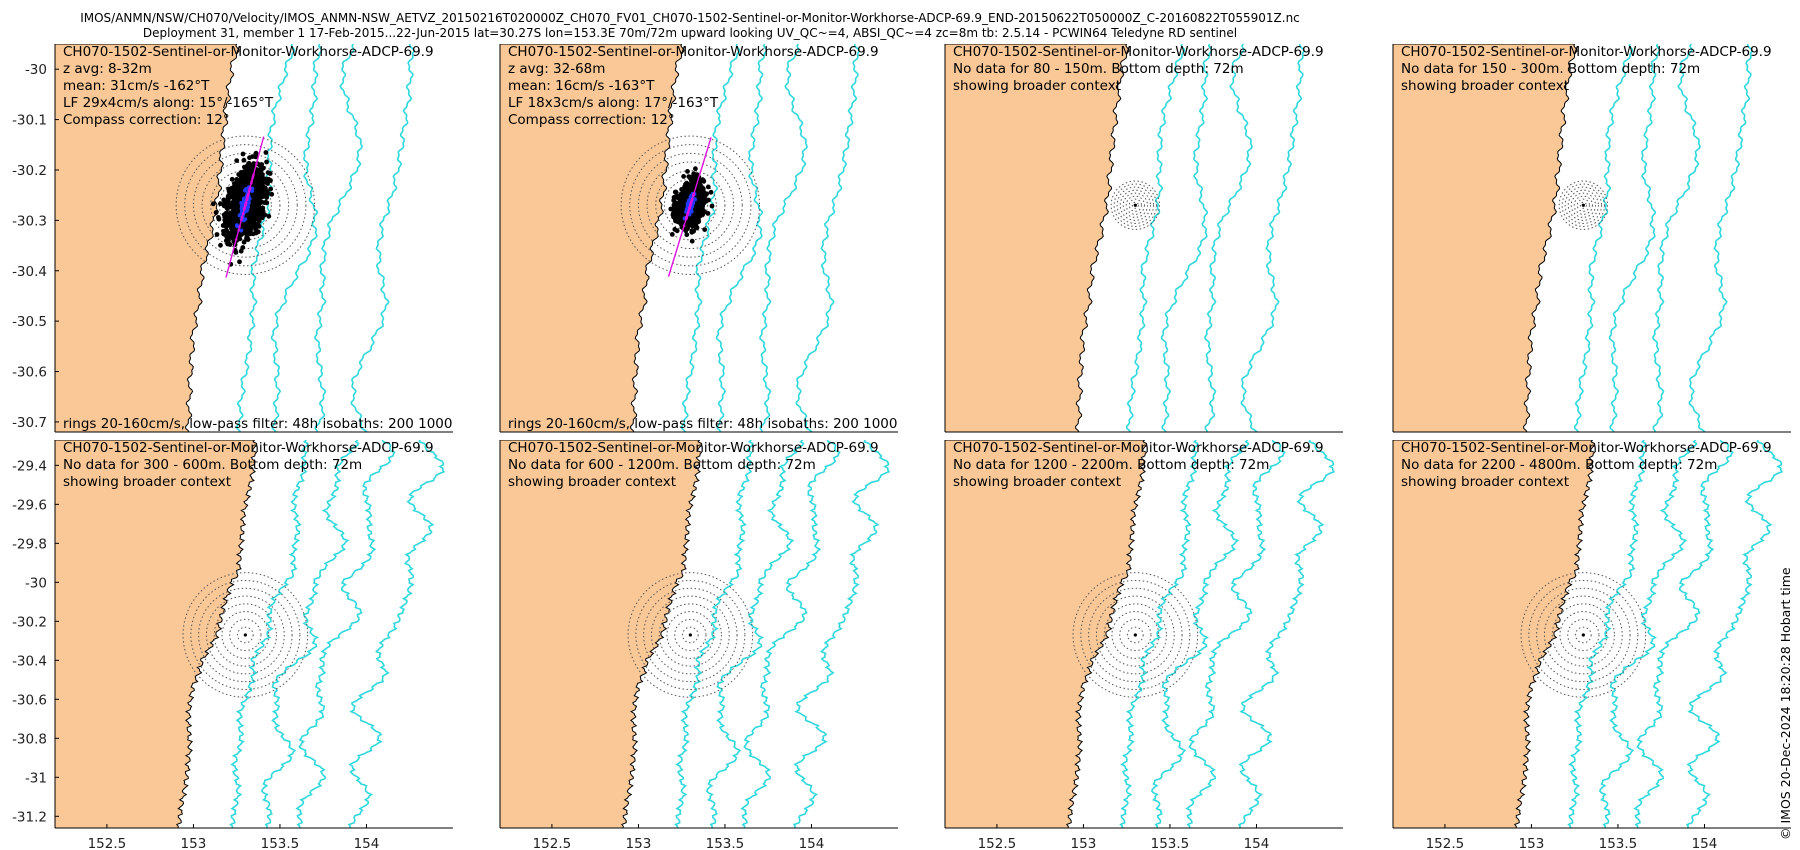 Image resolution: width=1800 pixels, height=850 pixels. What do you see at coordinates (29, 272) in the screenshot?
I see `y-tick-label: -30.4` at bounding box center [29, 272].